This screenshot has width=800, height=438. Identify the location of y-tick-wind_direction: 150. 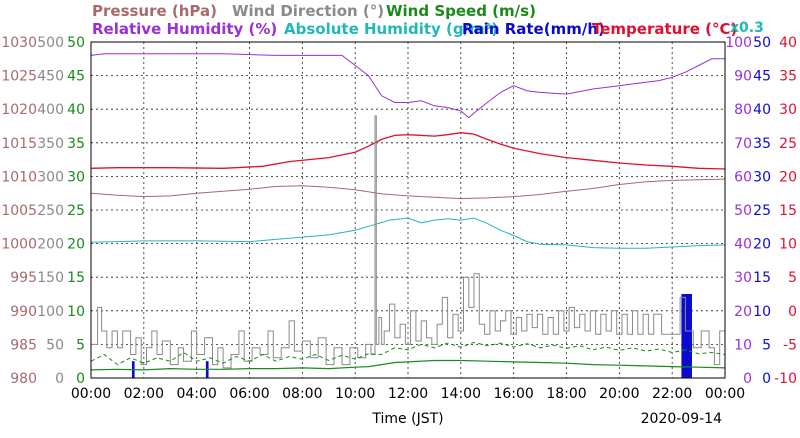
(50, 278).